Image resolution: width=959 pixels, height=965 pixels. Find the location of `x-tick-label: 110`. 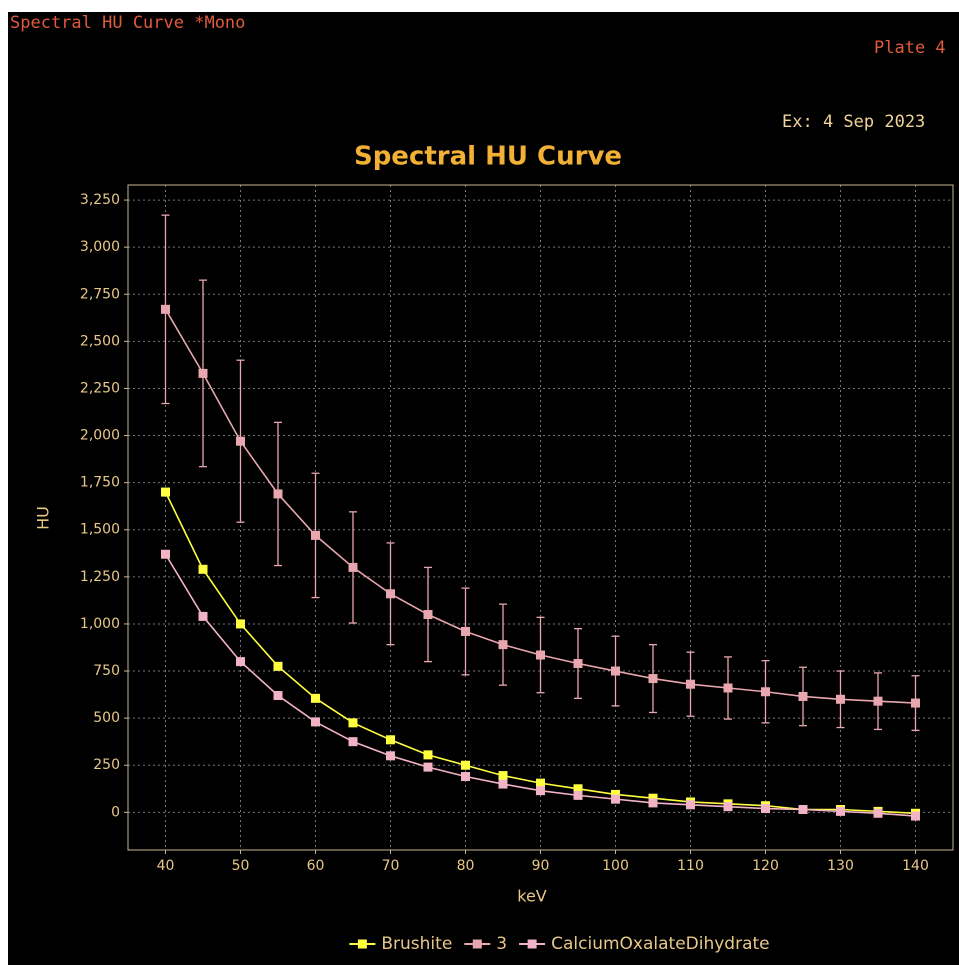

x-tick-label: 110 is located at coordinates (690, 866).